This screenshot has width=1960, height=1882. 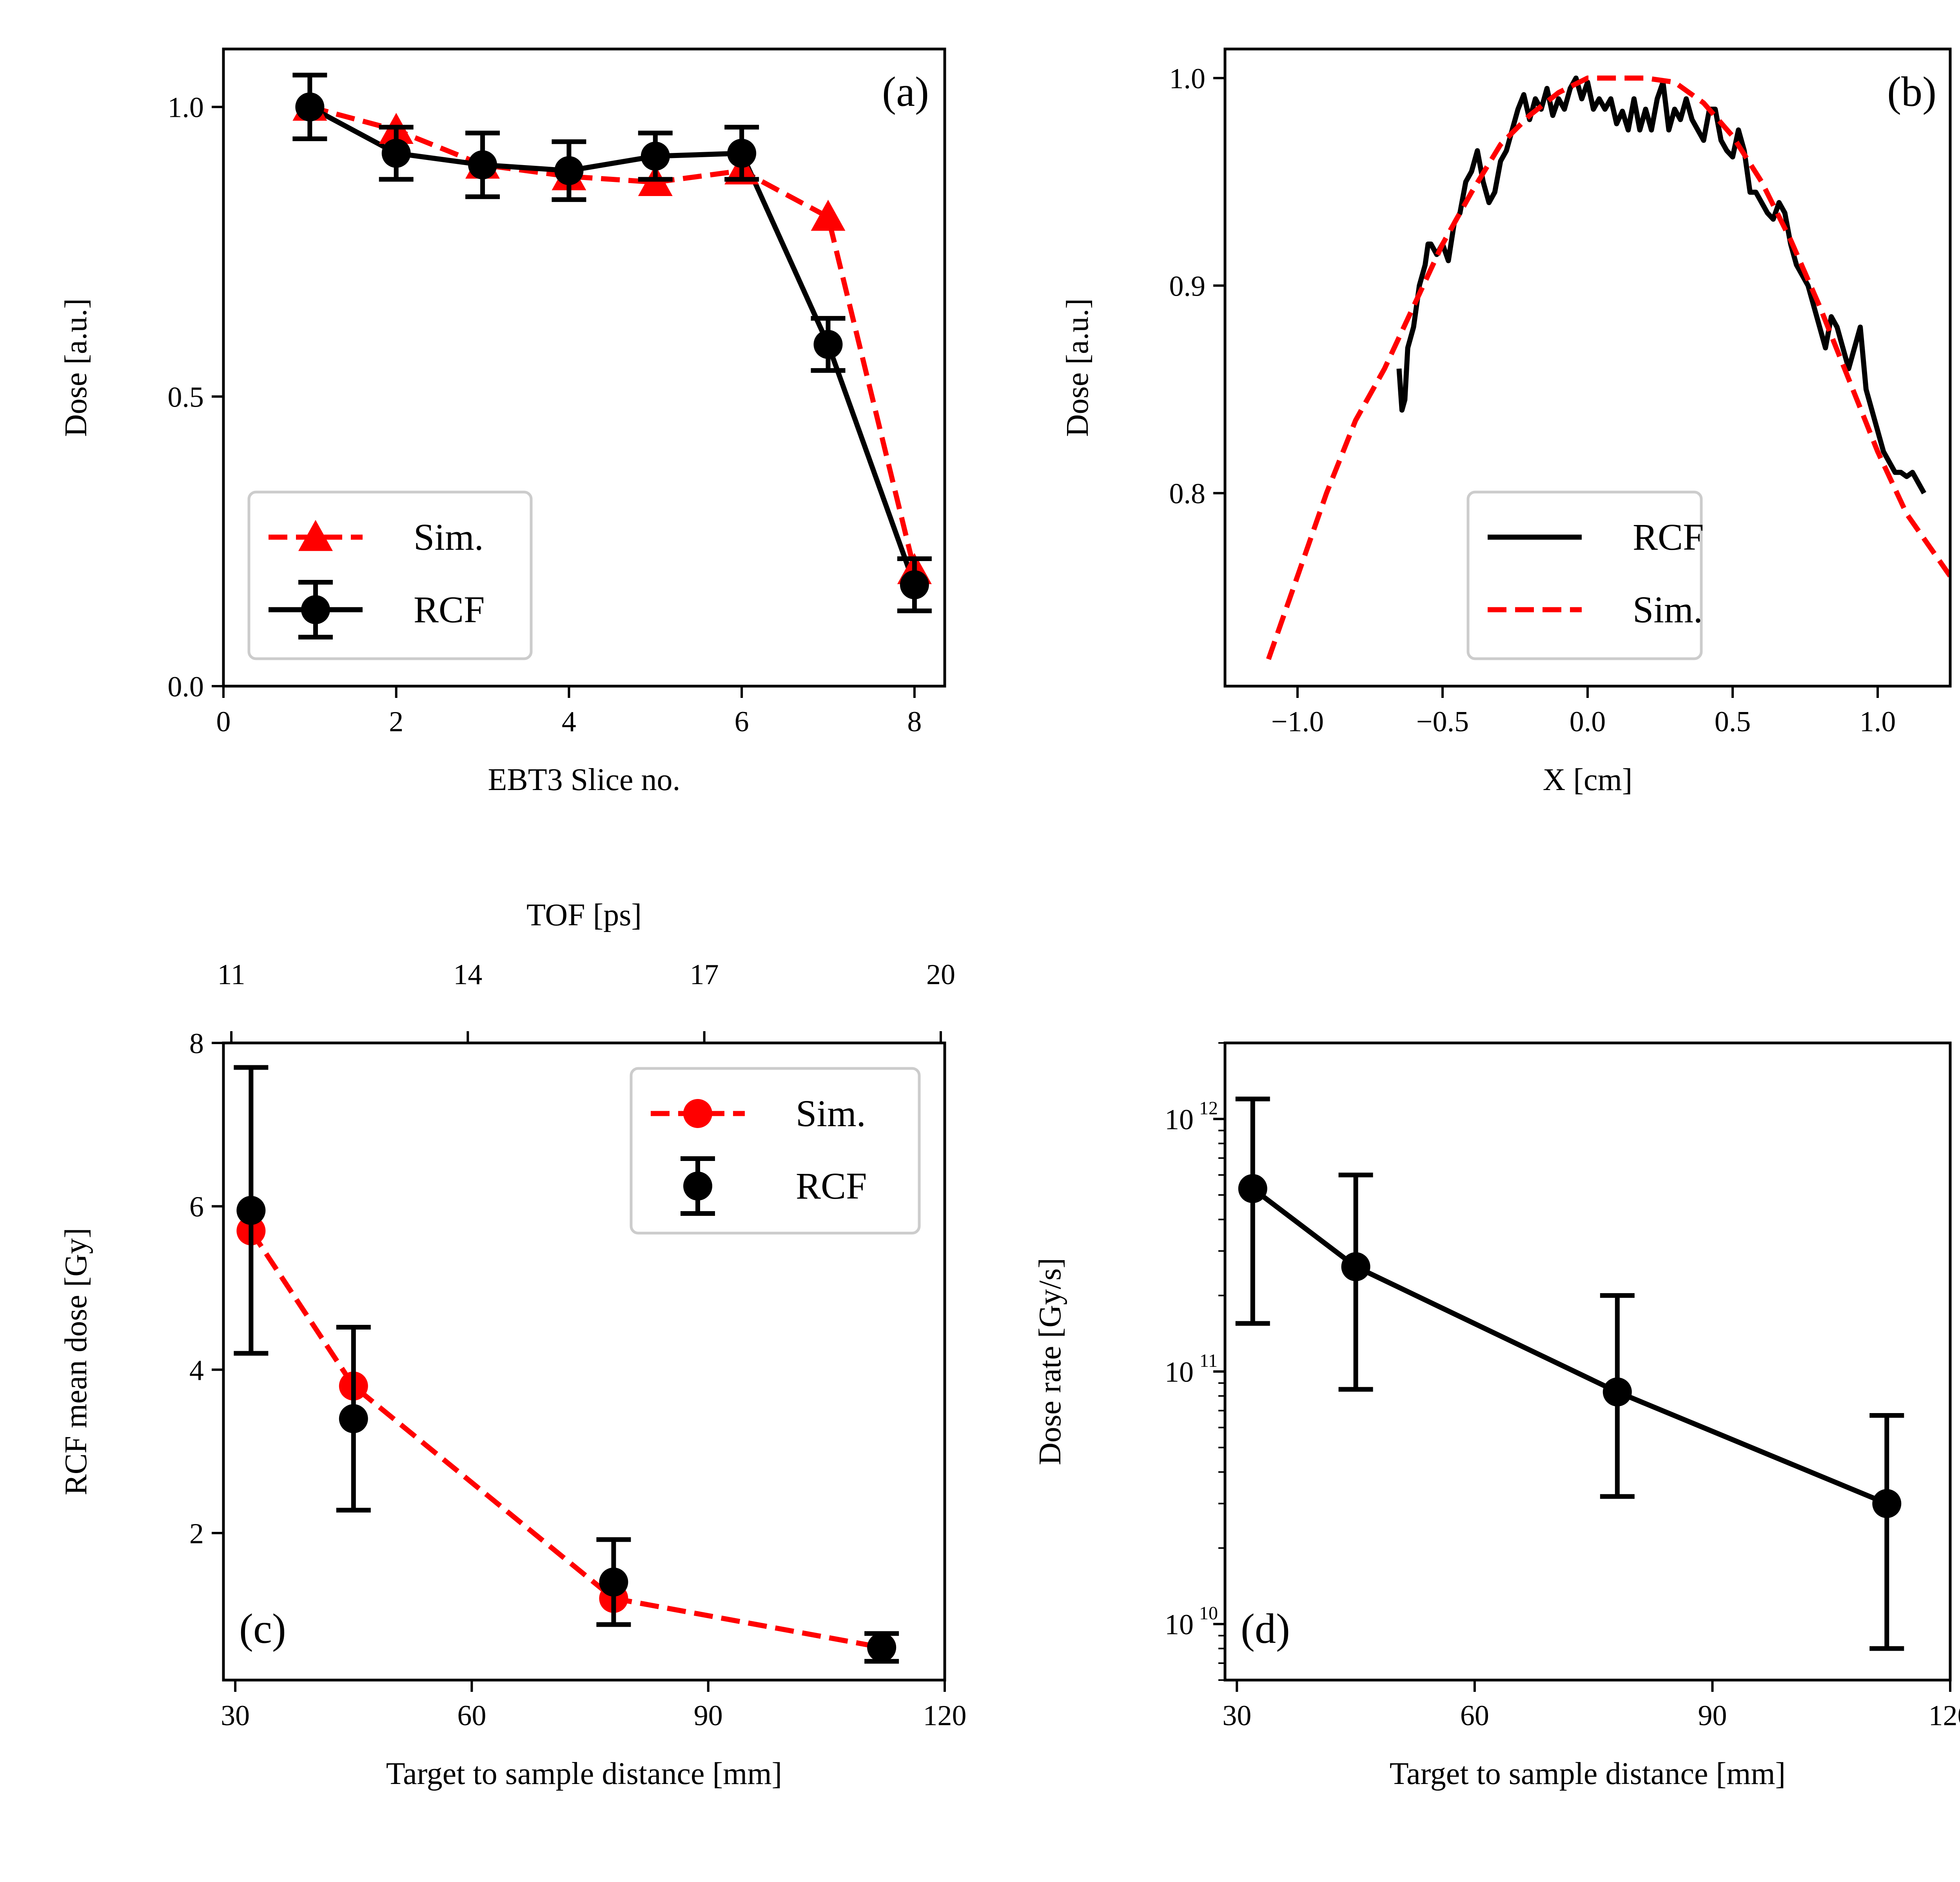 I want to click on y-tick-label: 8, so click(x=196, y=1044).